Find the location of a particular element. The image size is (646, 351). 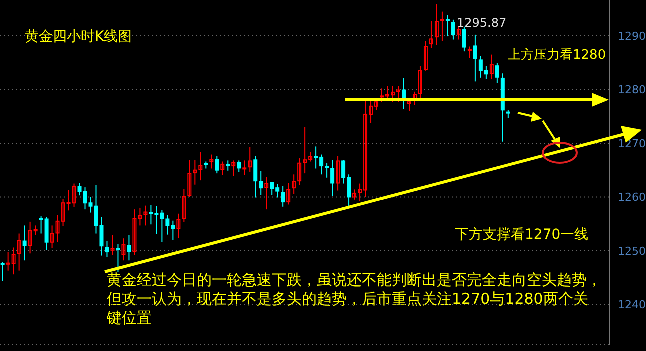

y-tick-label: 1280 is located at coordinates (632, 90).